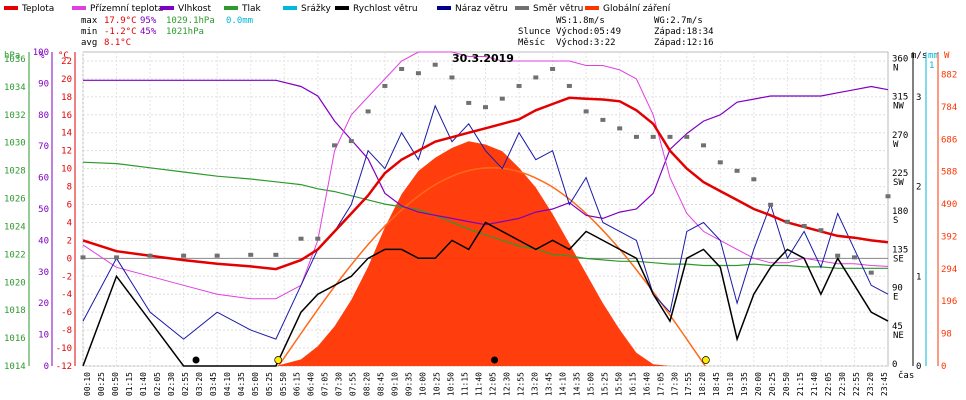 This screenshot has width=966, height=400. Describe the element at coordinates (15, 88) in the screenshot. I see `tick-label: 1034` at that location.